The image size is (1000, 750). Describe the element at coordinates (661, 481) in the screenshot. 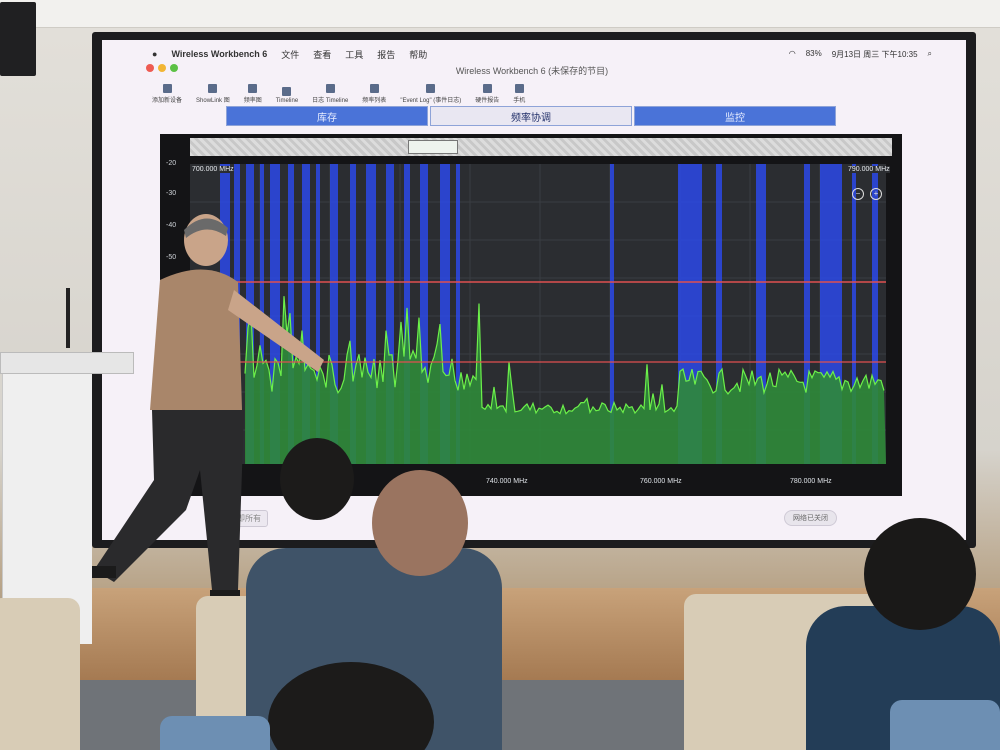

I see `x-tick: 760.000 MHz` at that location.